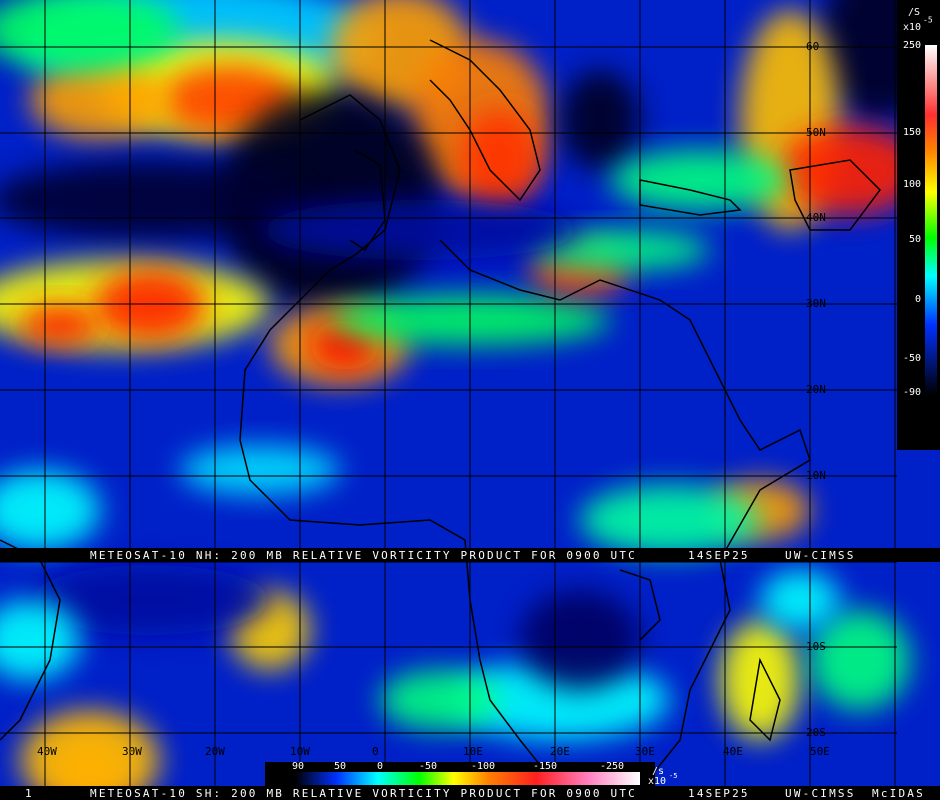  I want to click on nh-banner, so click(470, 555).